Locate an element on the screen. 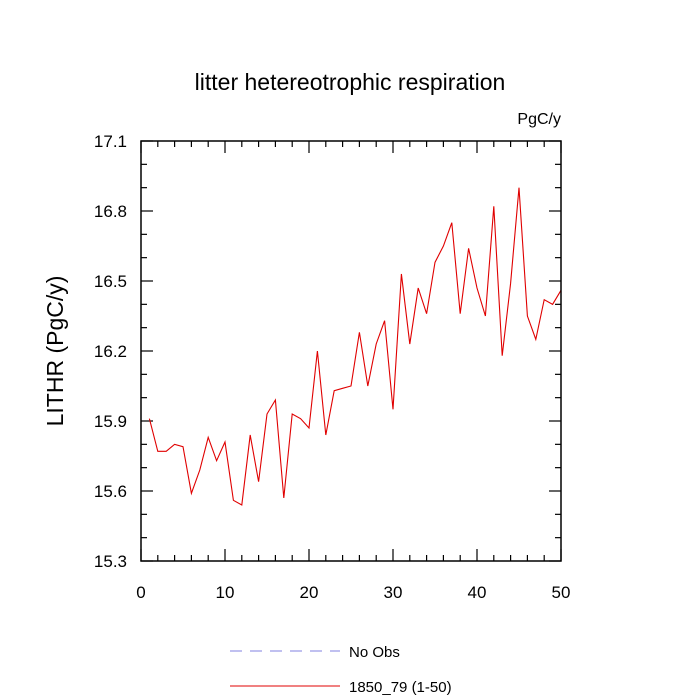 Image resolution: width=700 pixels, height=700 pixels. units-label: PgC/y is located at coordinates (539, 119).